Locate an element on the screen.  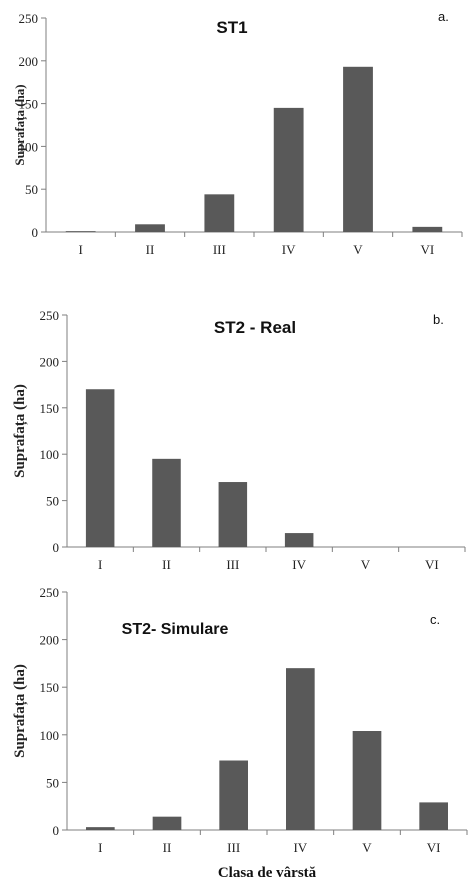
panel-label: b. is located at coordinates (438, 319).